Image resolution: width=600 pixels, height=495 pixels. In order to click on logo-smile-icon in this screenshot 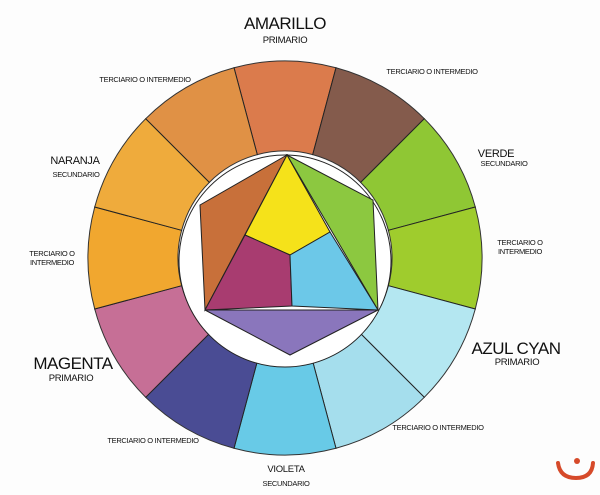, I will do `click(575, 471)`.